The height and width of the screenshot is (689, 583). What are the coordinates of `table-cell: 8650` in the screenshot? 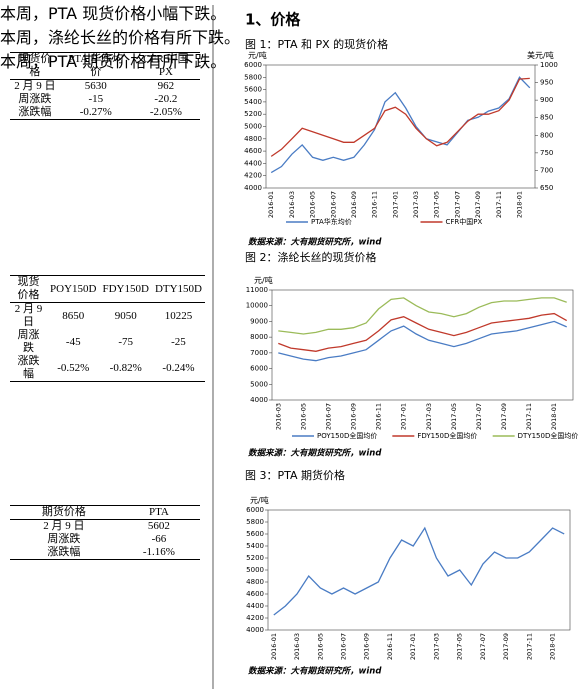 It's located at (73, 315).